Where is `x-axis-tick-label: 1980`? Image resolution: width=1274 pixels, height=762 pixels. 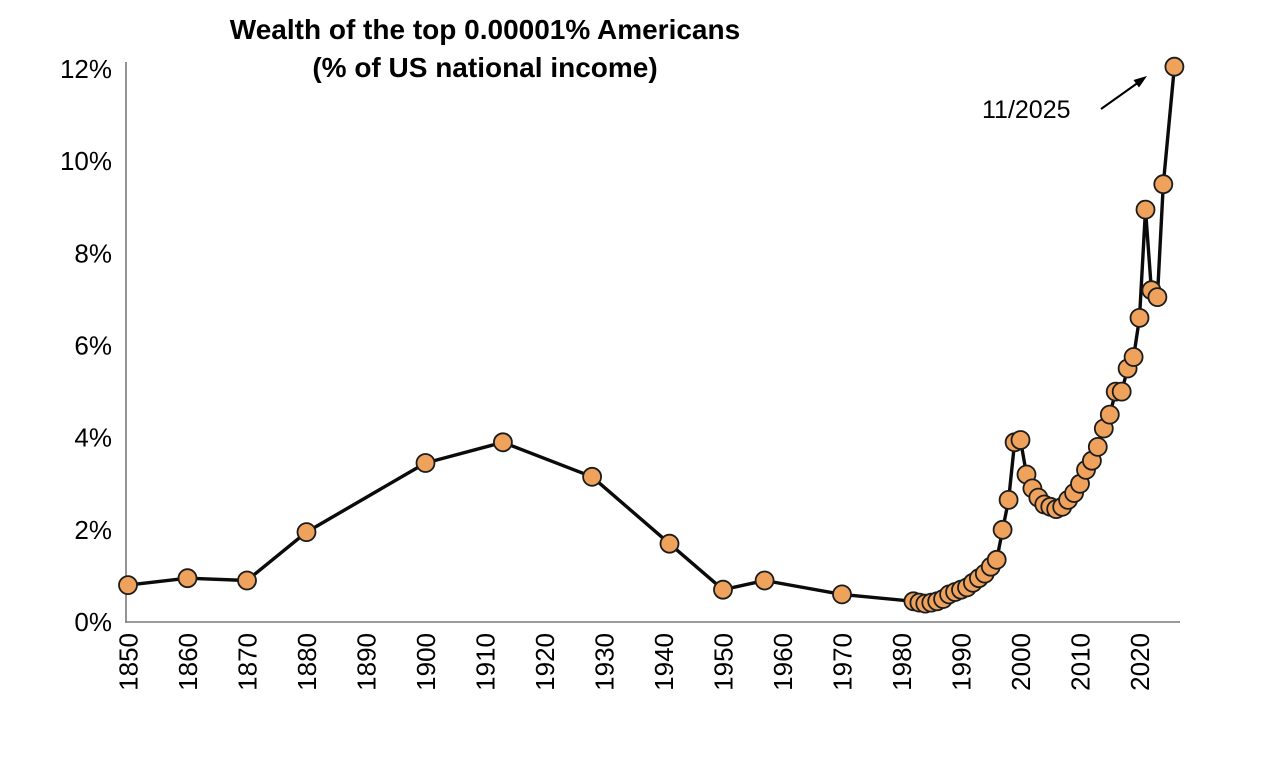 x-axis-tick-label: 1980 is located at coordinates (902, 662).